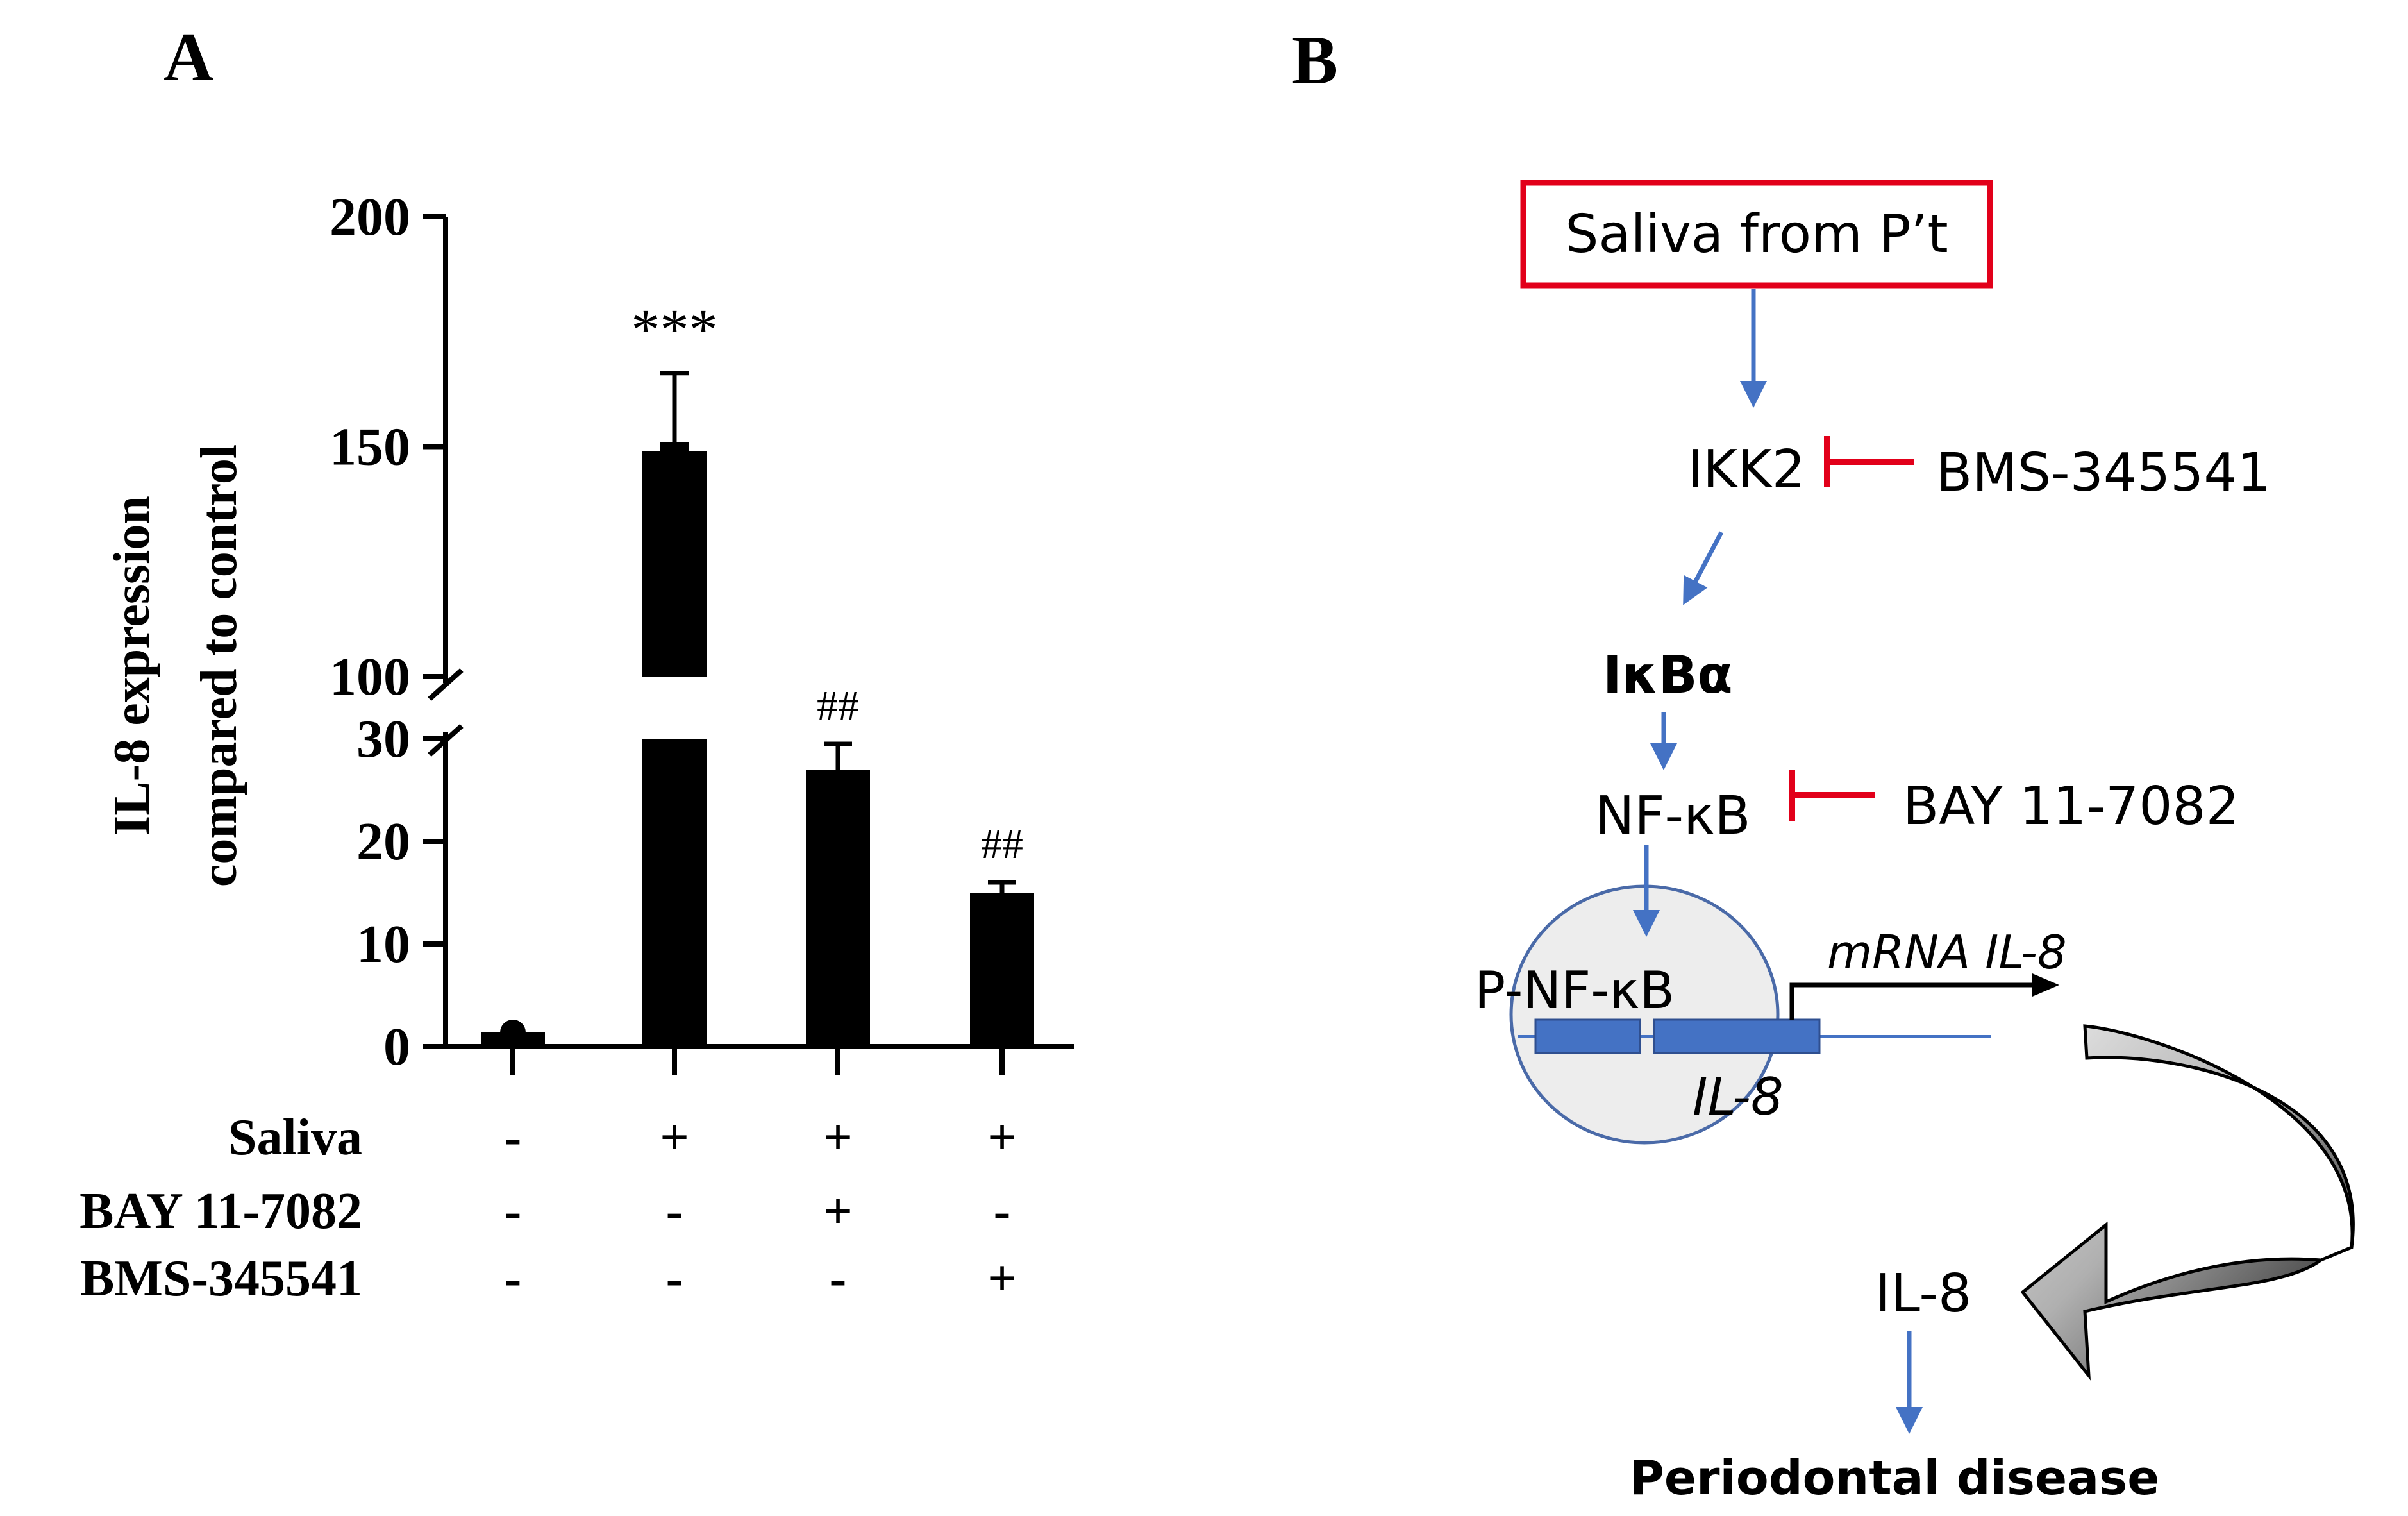 The height and width of the screenshot is (1516, 2408). I want to click on bar-0-point, so click(513, 1032).